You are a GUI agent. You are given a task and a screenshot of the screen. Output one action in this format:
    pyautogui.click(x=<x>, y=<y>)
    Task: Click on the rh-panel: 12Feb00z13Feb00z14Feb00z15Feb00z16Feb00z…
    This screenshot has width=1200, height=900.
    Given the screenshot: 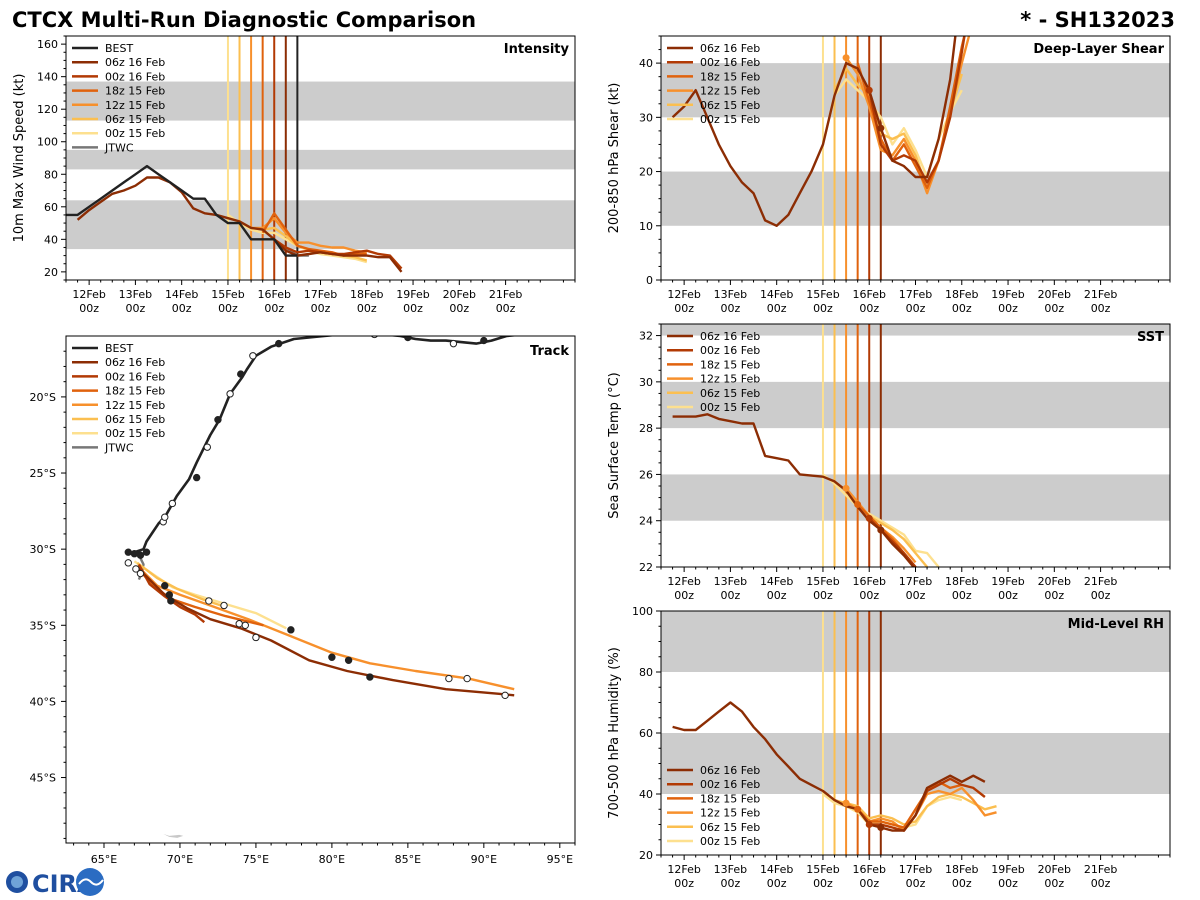 What is the action you would take?
    pyautogui.click(x=889, y=747)
    